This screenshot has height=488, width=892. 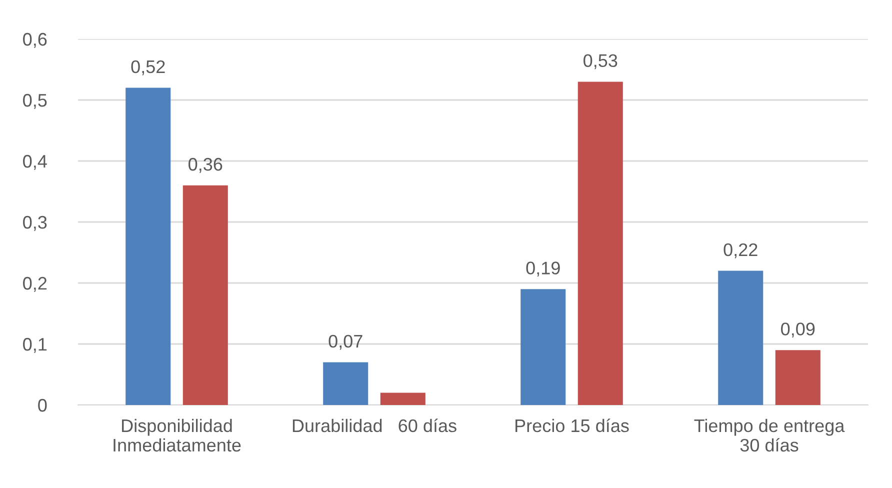 I want to click on data-label: 0,09, so click(x=798, y=330).